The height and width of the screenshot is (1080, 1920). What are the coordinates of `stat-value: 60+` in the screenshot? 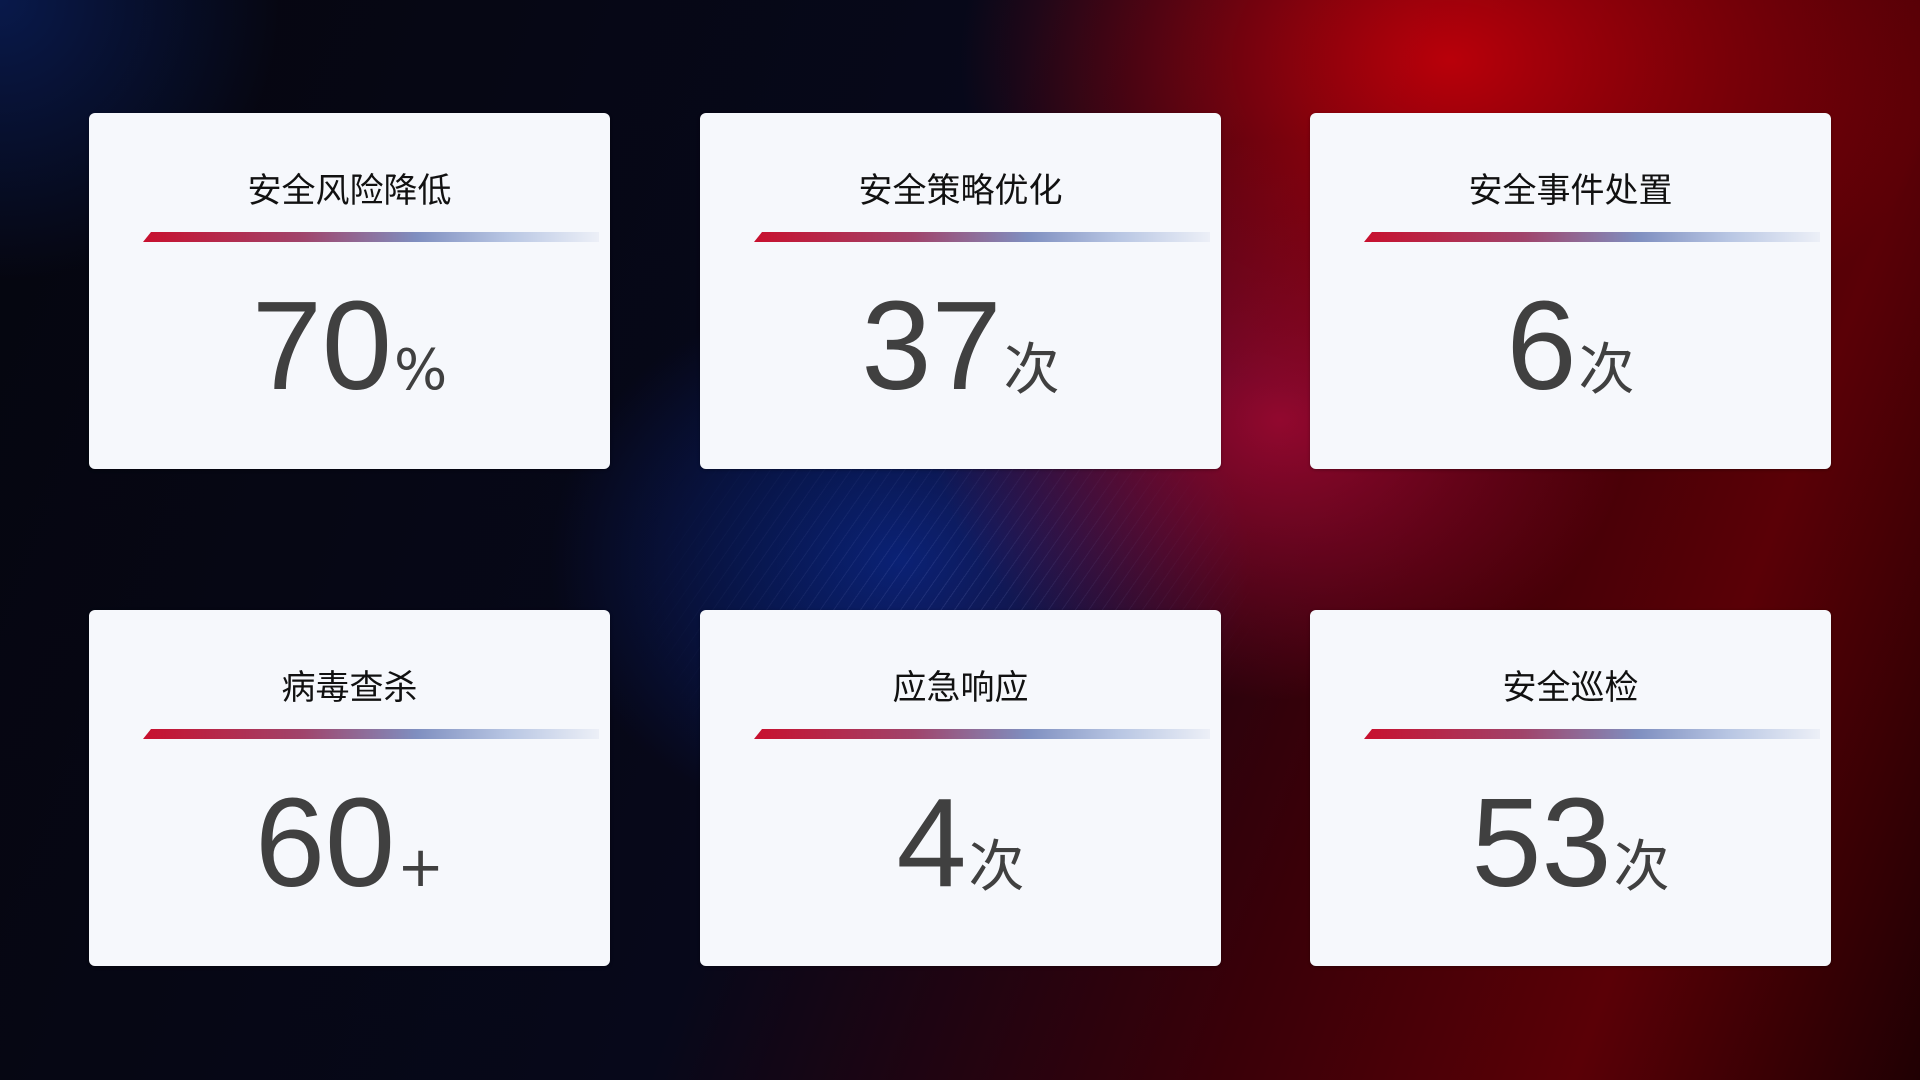 It's located at (349, 842).